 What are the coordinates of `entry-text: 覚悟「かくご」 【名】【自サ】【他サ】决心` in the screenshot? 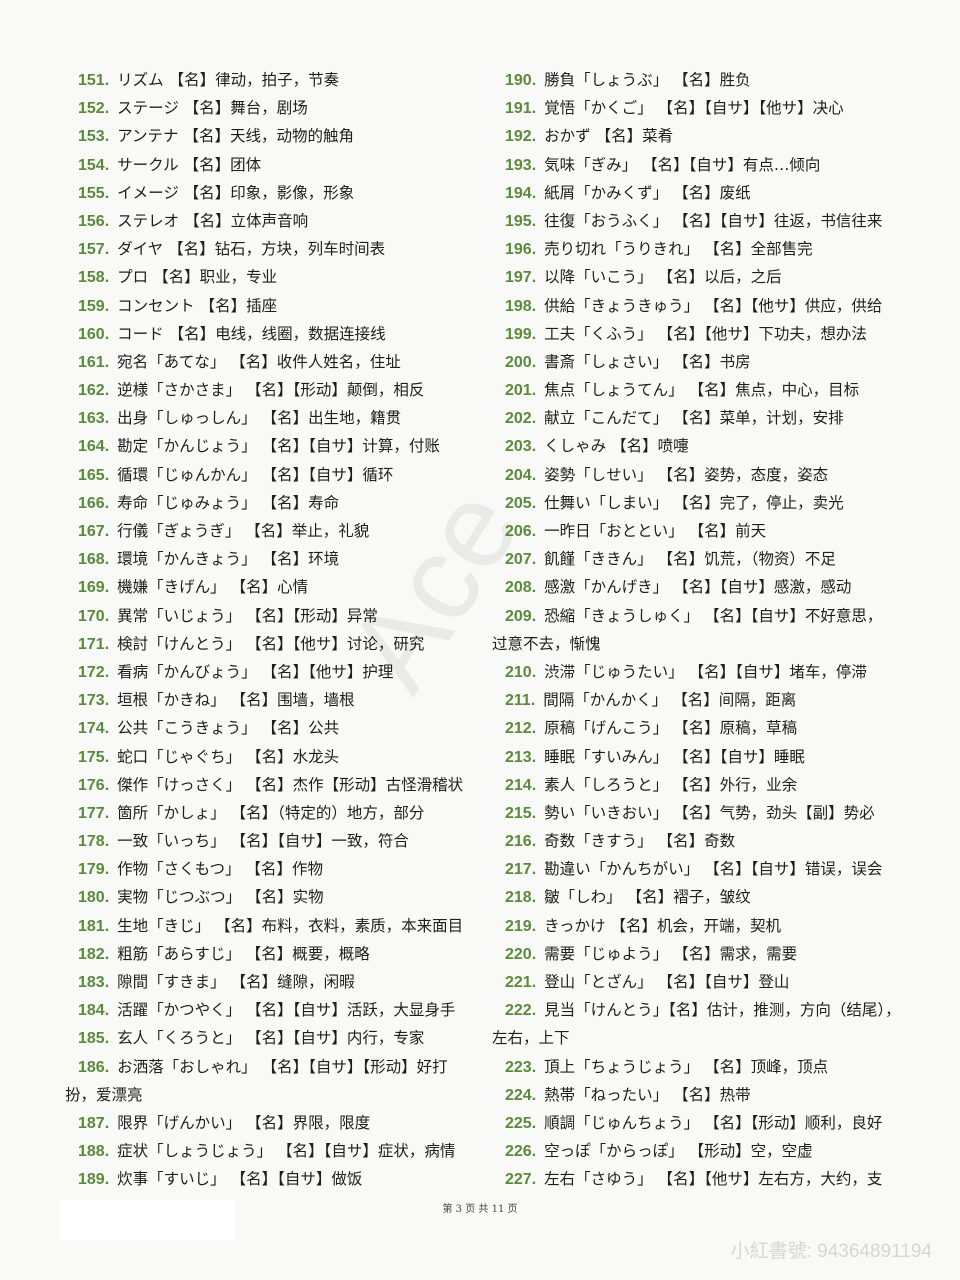 It's located at (694, 108).